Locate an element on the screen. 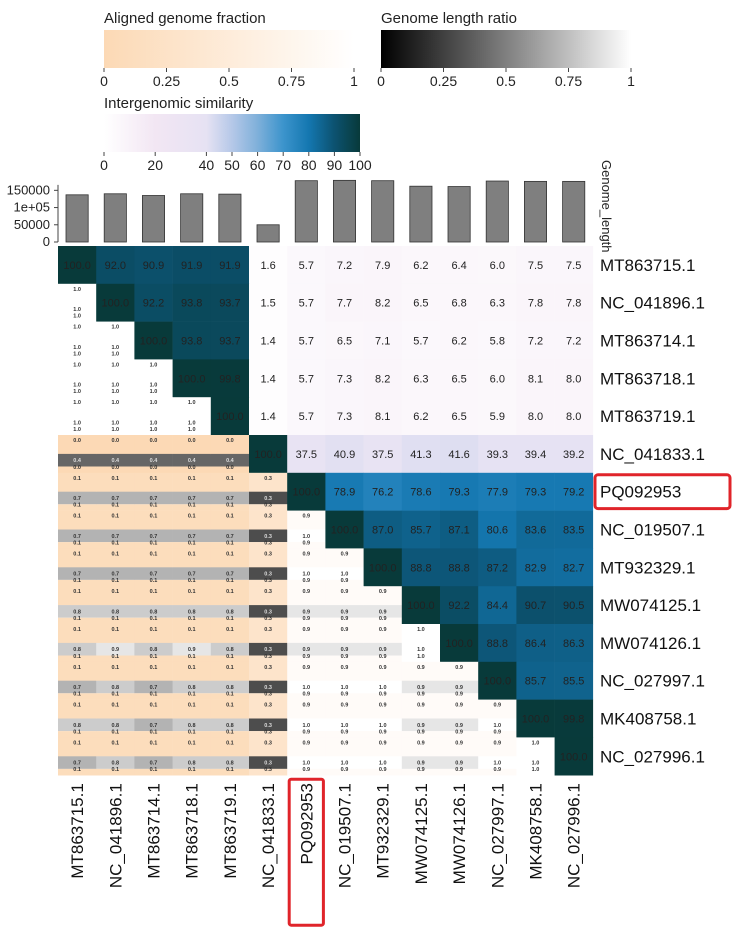  legend-aligned-colorbar is located at coordinates (229, 49).